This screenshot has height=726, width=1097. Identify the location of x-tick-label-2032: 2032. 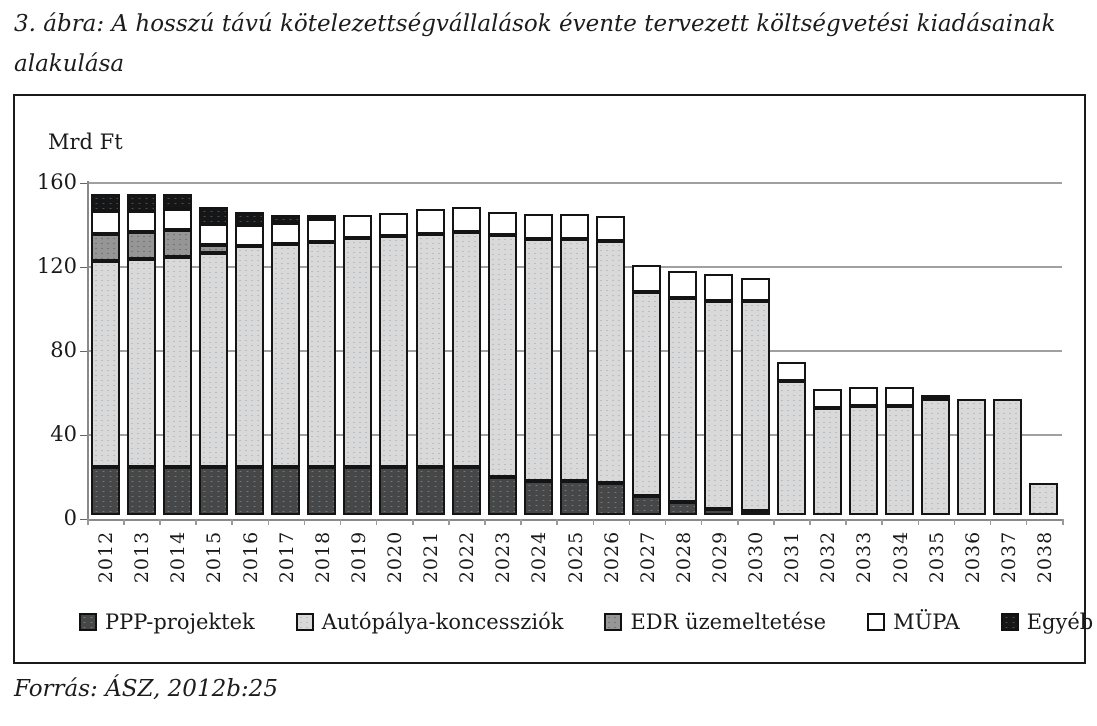
(828, 557).